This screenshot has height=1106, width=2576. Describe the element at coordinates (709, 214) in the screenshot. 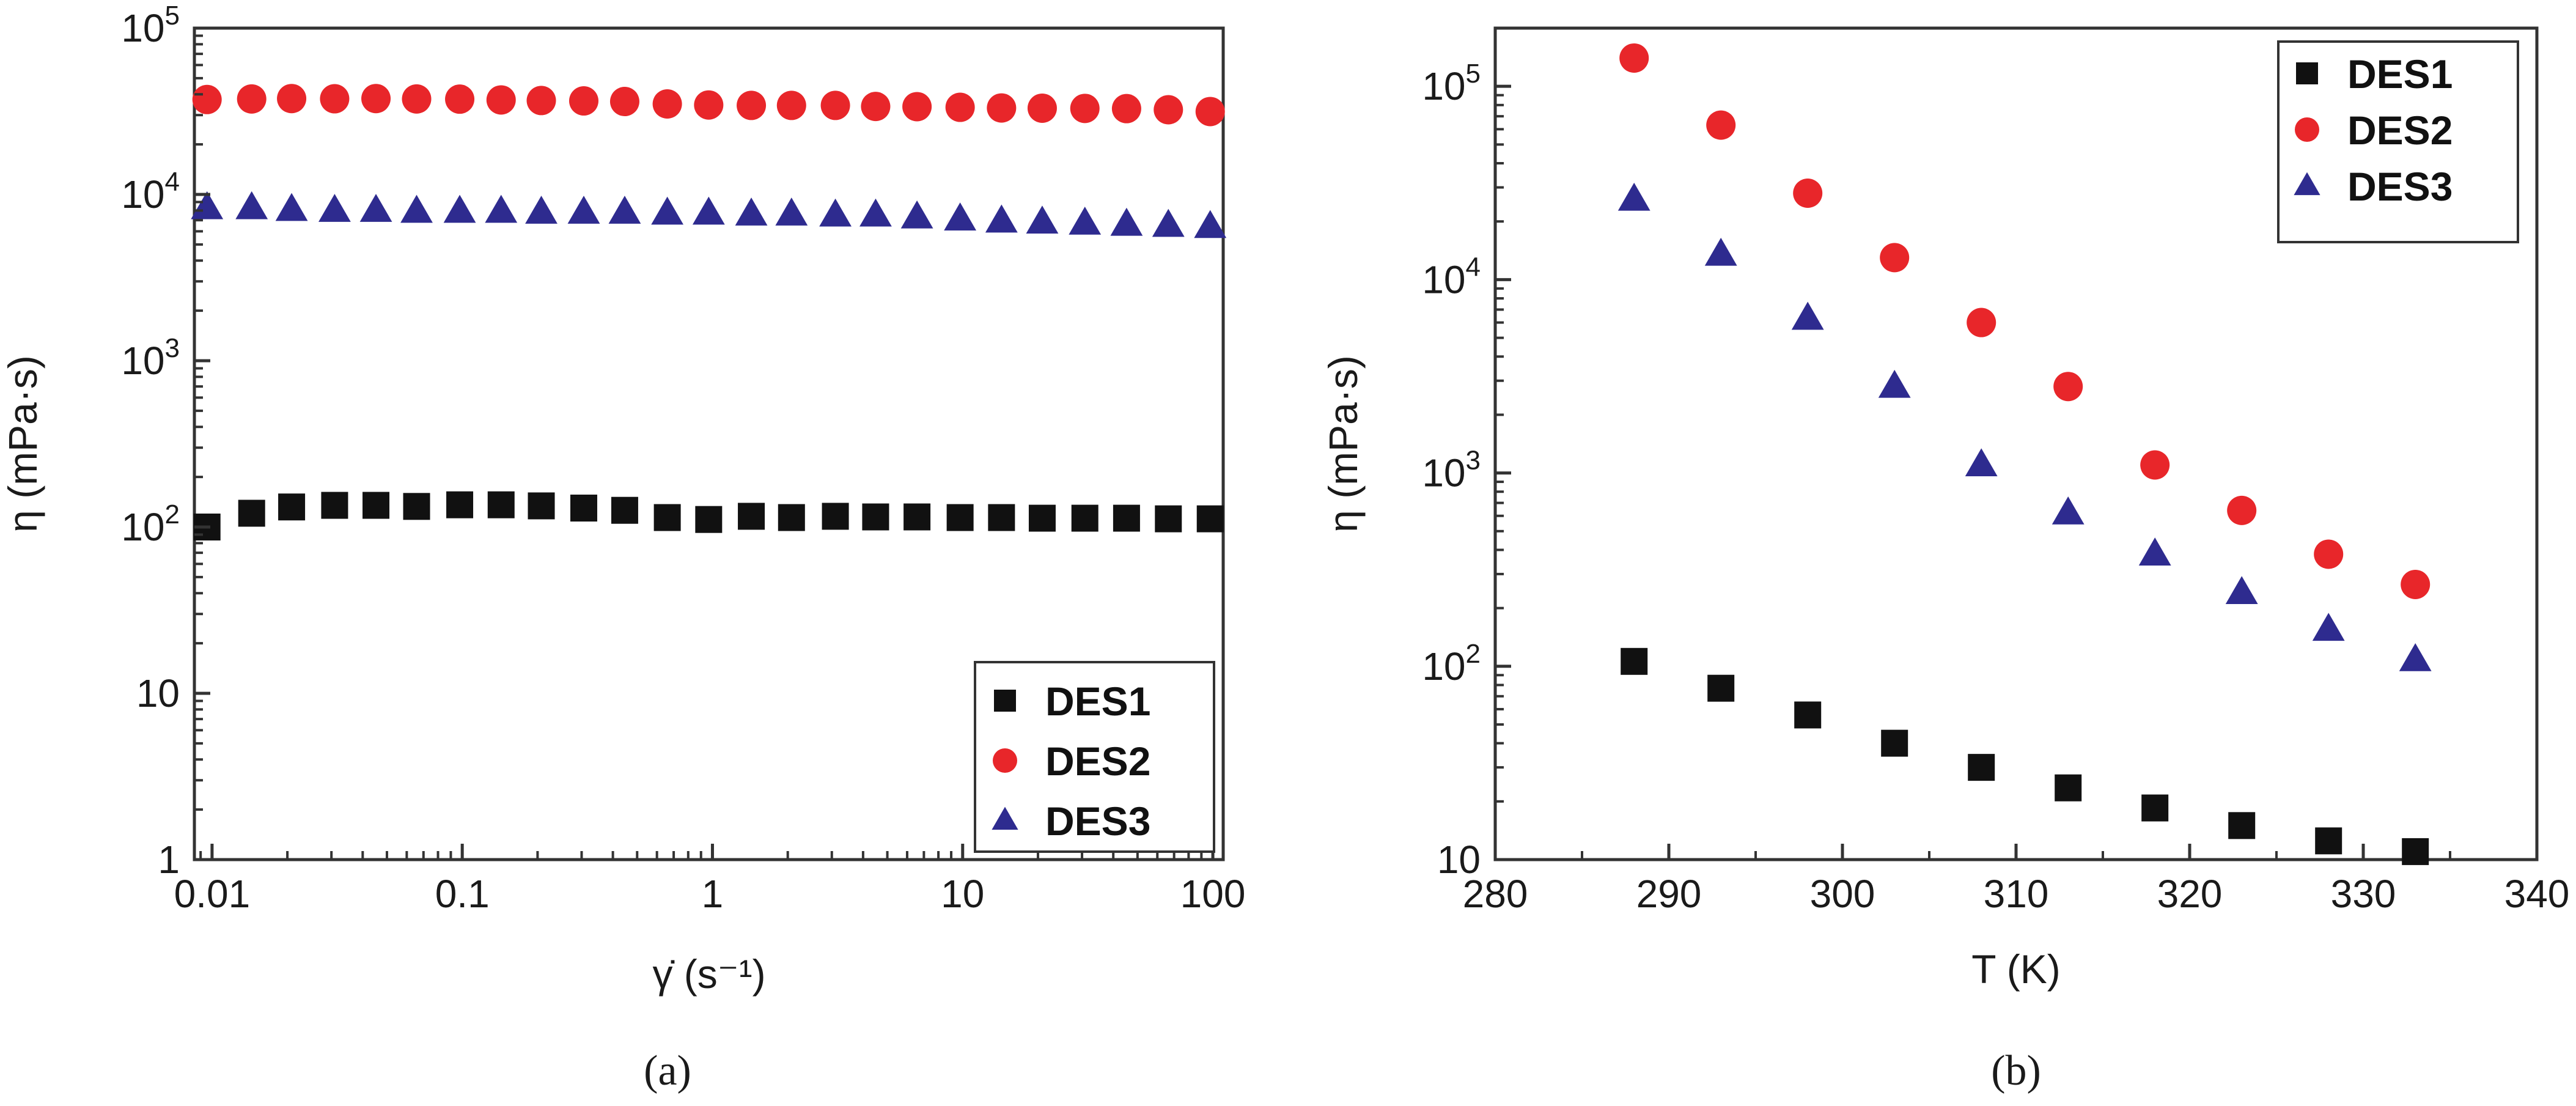

I see `chart-a-series-des3` at that location.